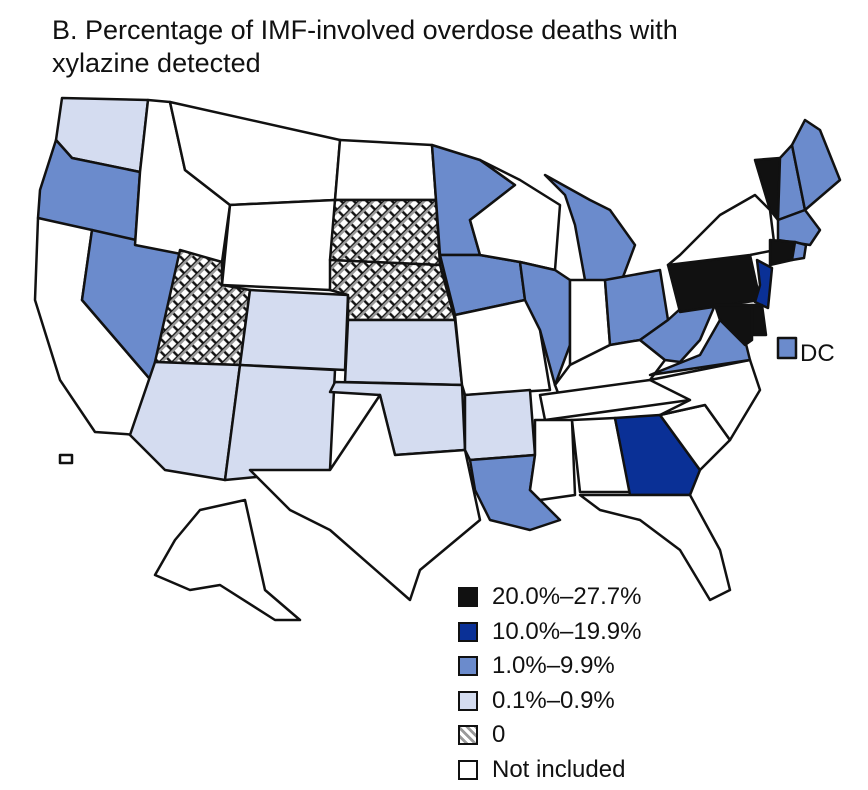  Describe the element at coordinates (677, 331) in the screenshot. I see `state-west-virginia` at that location.